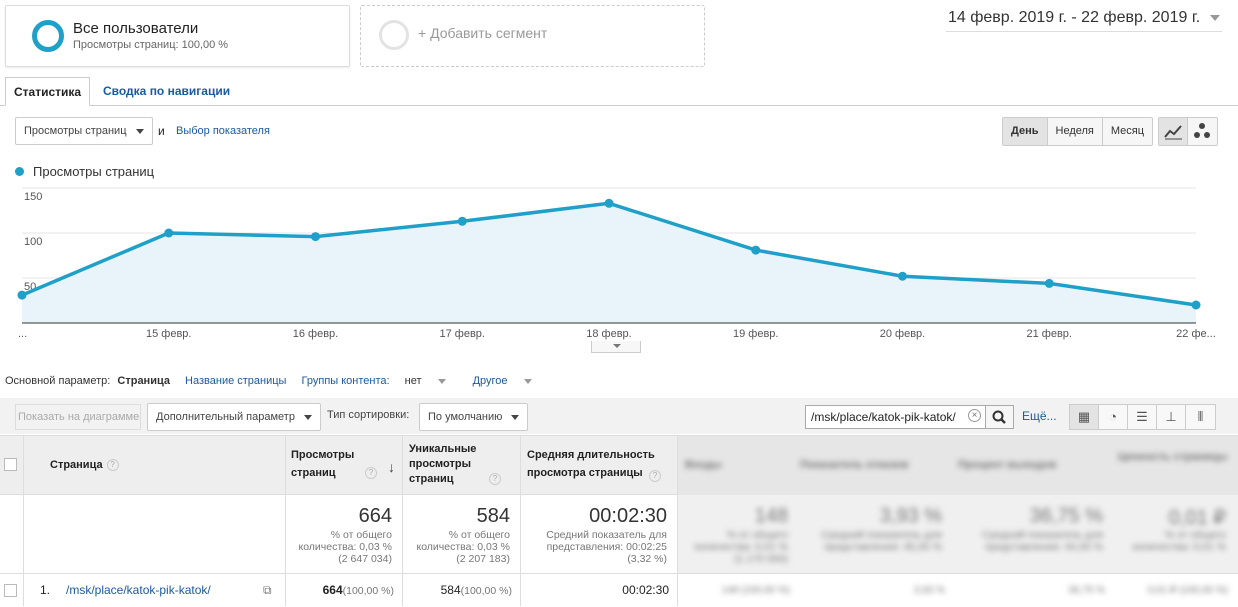 This screenshot has height=607, width=1238. I want to click on search-input-value: /msk/place/katok-pik-katok/, so click(883, 417).